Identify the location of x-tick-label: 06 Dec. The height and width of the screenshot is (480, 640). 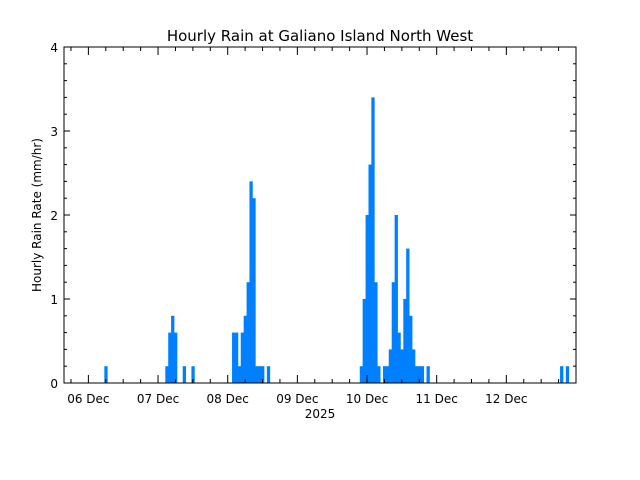
(88, 399).